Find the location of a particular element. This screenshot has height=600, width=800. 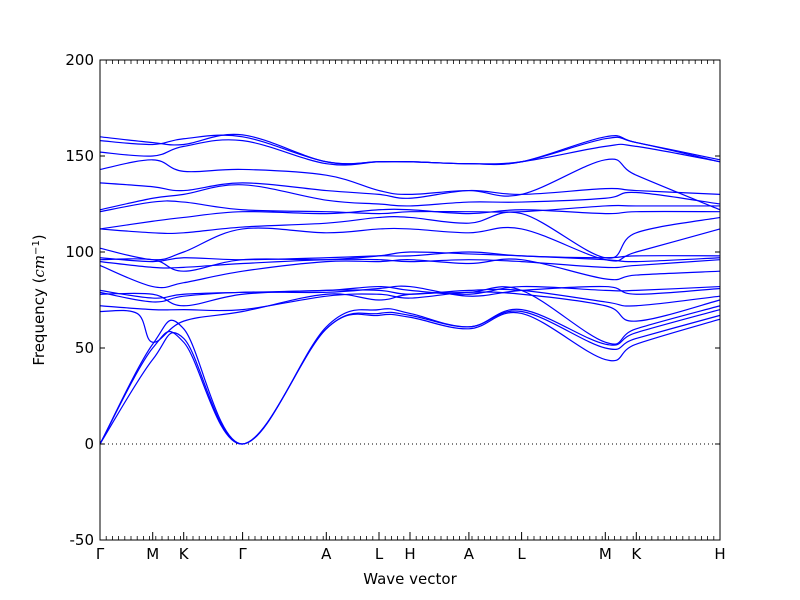

x-tick-label-9: L is located at coordinates (521, 554).